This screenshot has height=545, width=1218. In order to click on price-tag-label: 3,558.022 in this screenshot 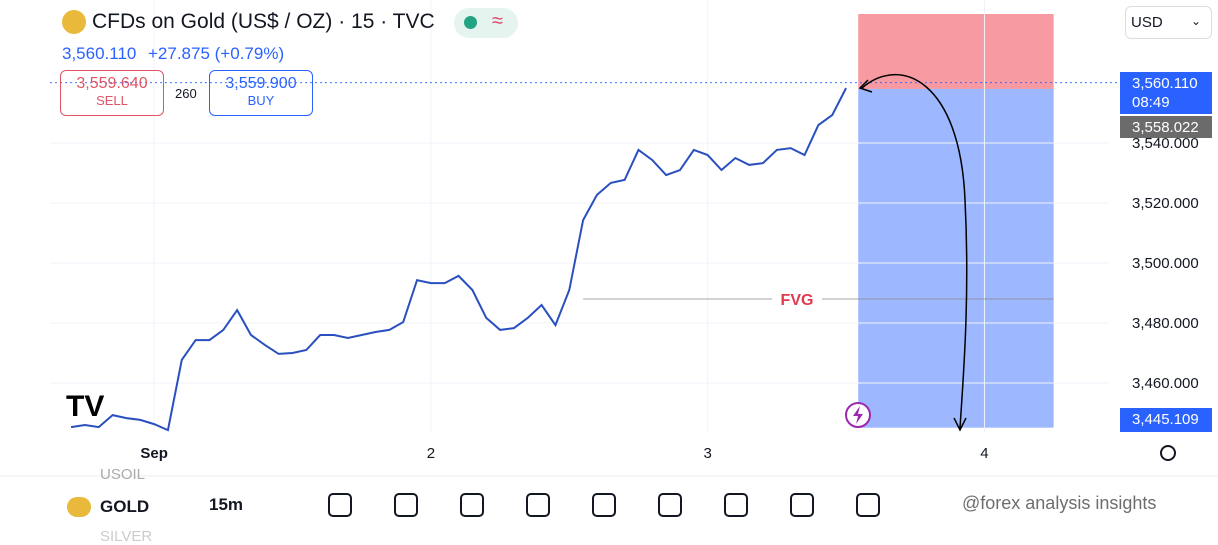, I will do `click(1165, 127)`.